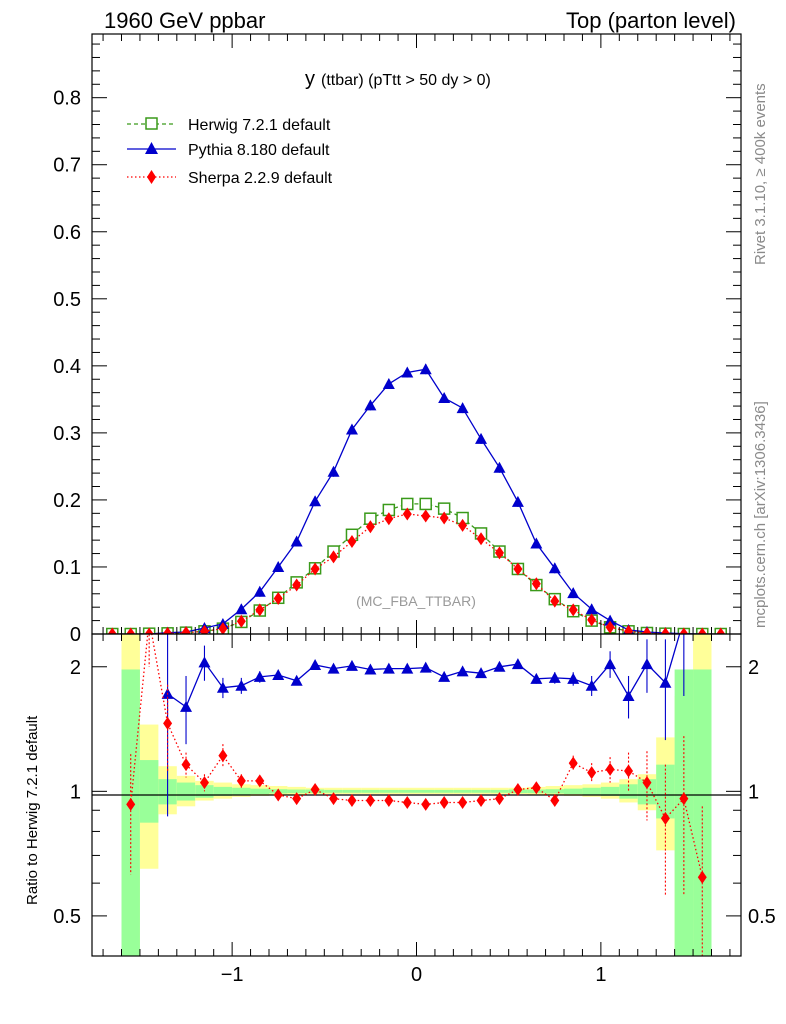 Image resolution: width=786 pixels, height=1024 pixels. I want to click on main-ytick-label: 0, so click(75, 635).